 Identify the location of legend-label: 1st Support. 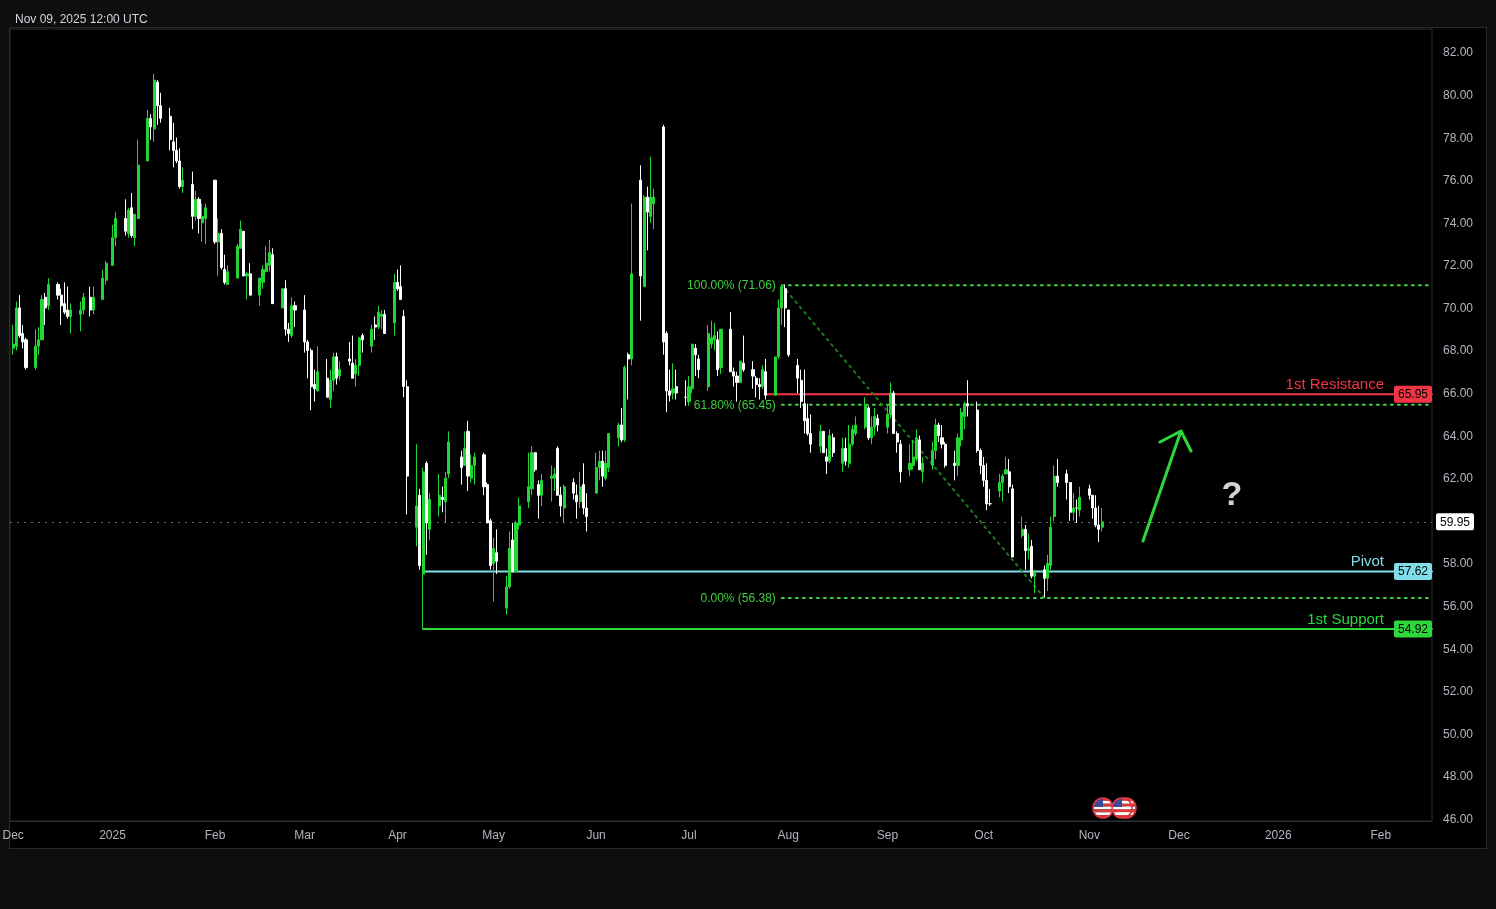
(1346, 618).